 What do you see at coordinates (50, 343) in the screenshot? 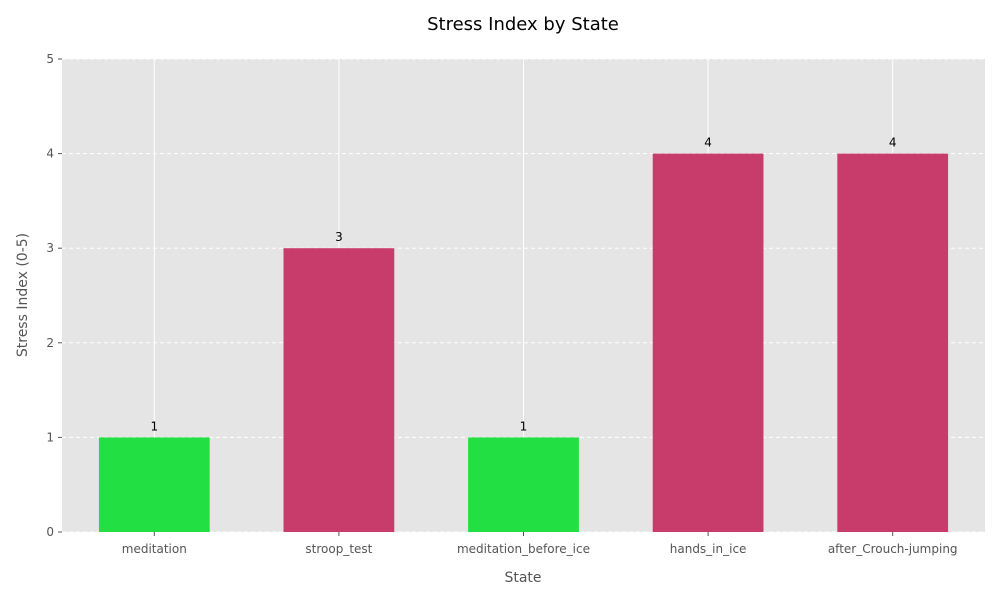
I see `y-tick-label: 2` at bounding box center [50, 343].